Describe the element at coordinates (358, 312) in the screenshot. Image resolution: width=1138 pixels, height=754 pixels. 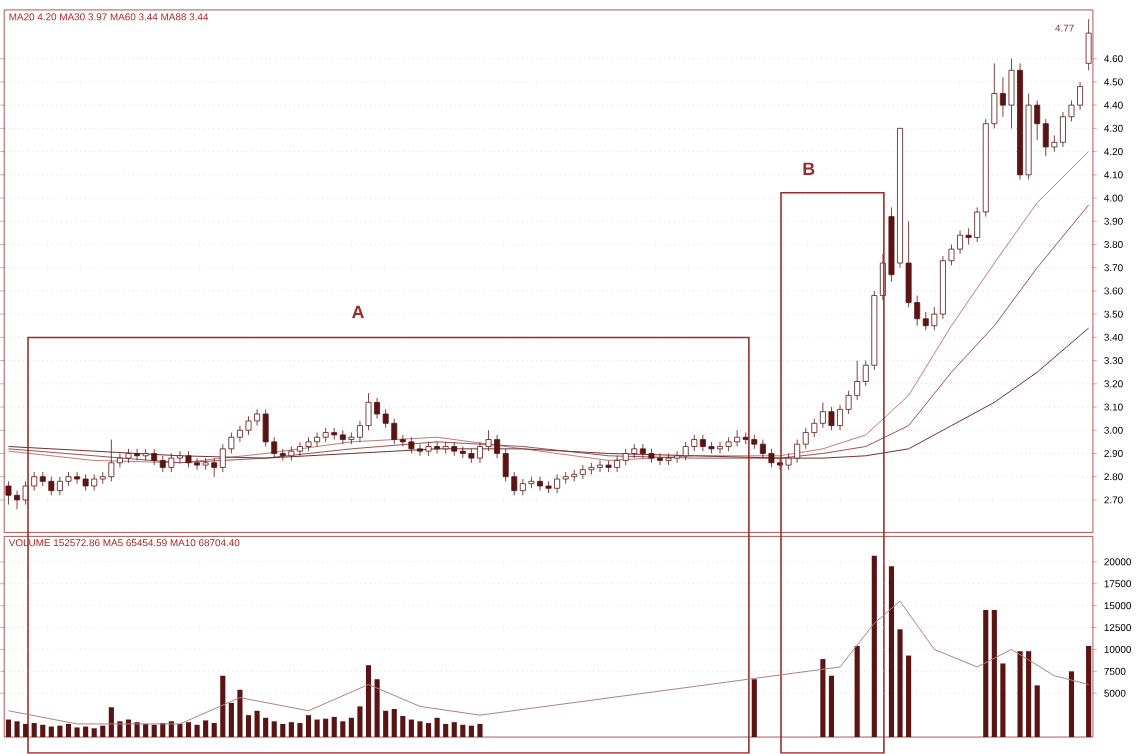
I see `annotation: A` at that location.